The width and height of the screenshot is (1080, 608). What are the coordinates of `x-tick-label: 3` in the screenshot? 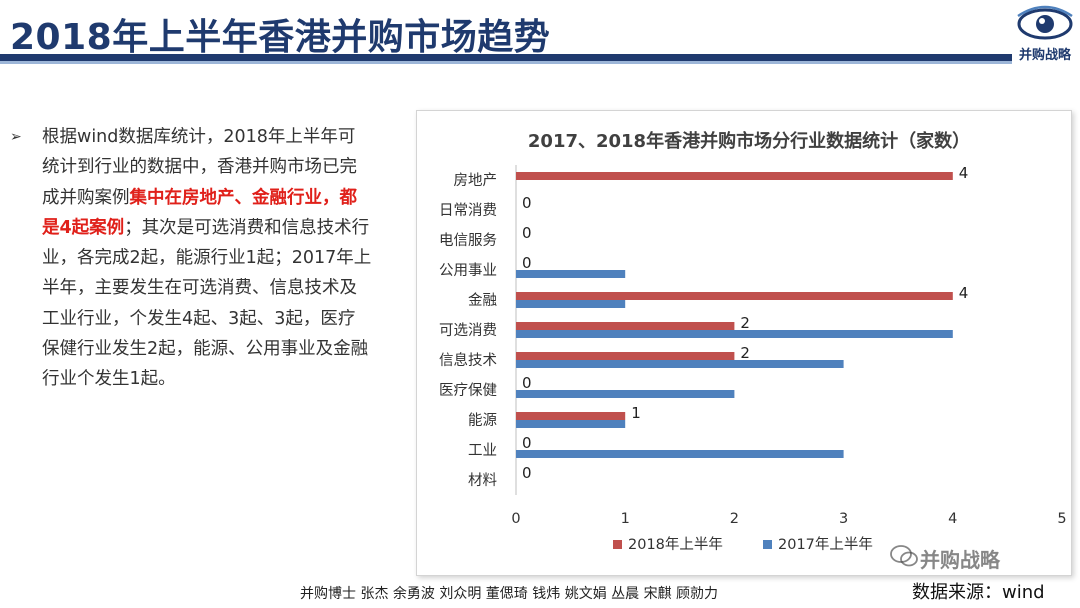 It's located at (843, 519).